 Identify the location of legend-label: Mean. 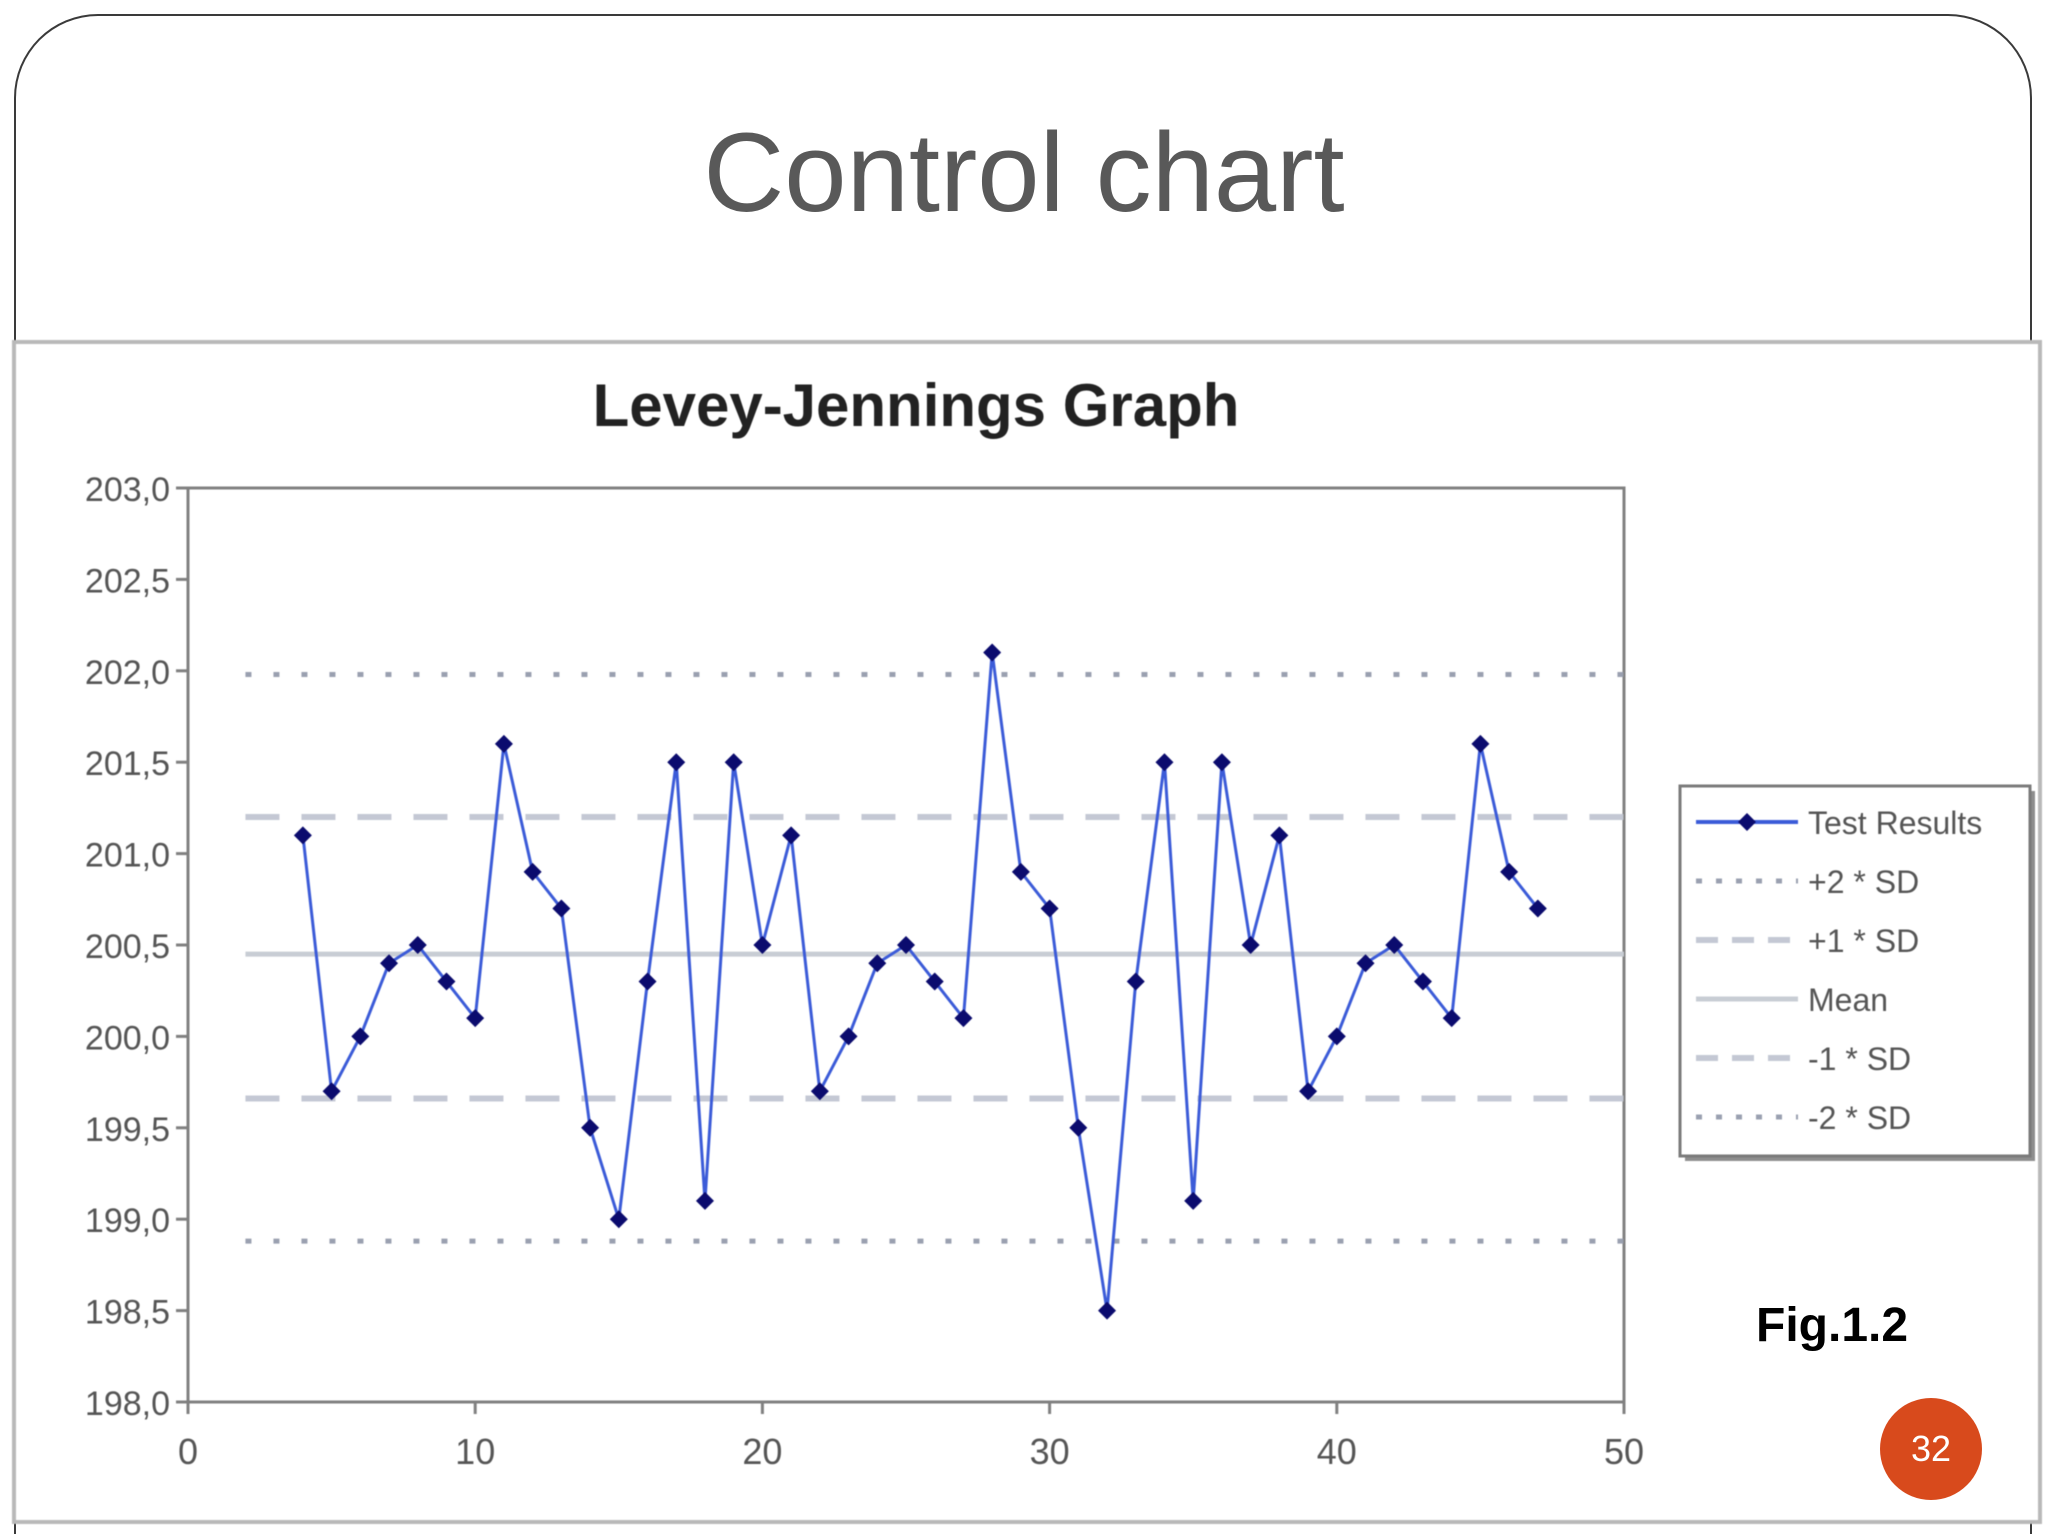
(1848, 1000).